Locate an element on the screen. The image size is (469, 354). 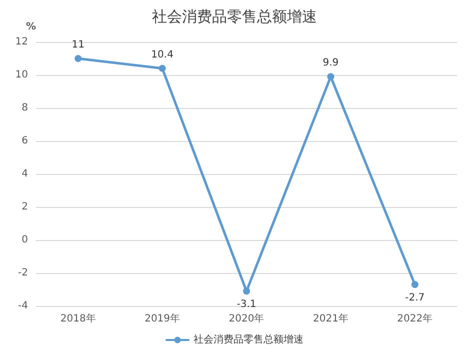
y-tick-label: 8 is located at coordinates (25, 108).